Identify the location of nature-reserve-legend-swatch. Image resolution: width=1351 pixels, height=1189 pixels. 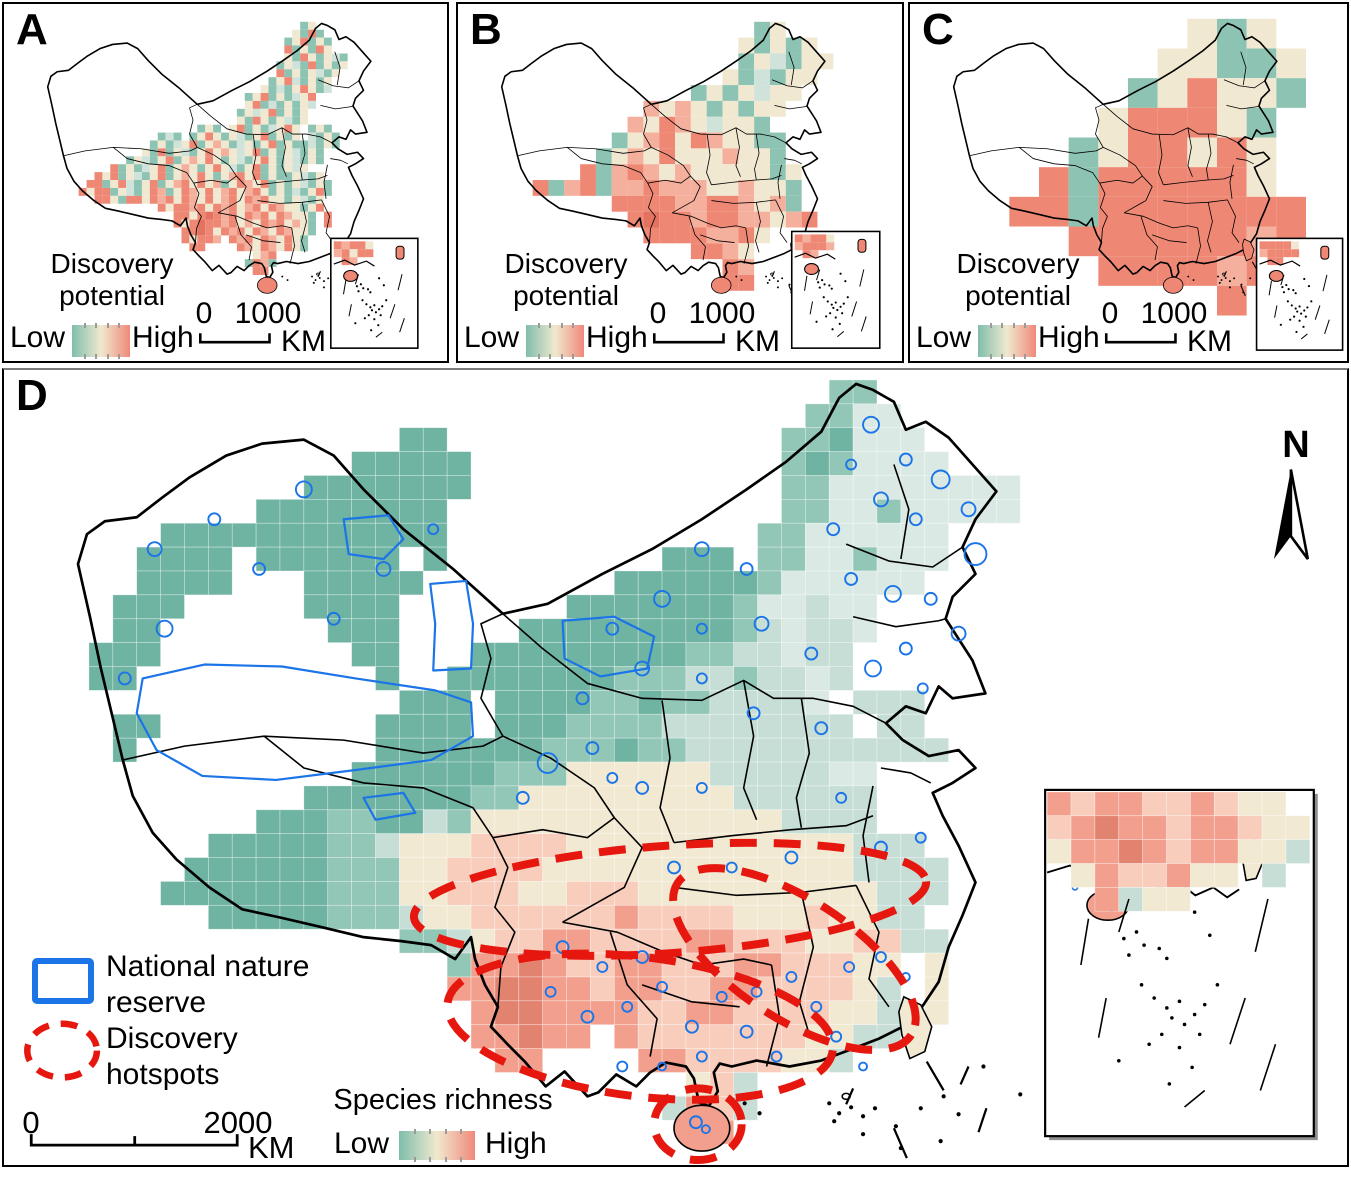
(63, 981).